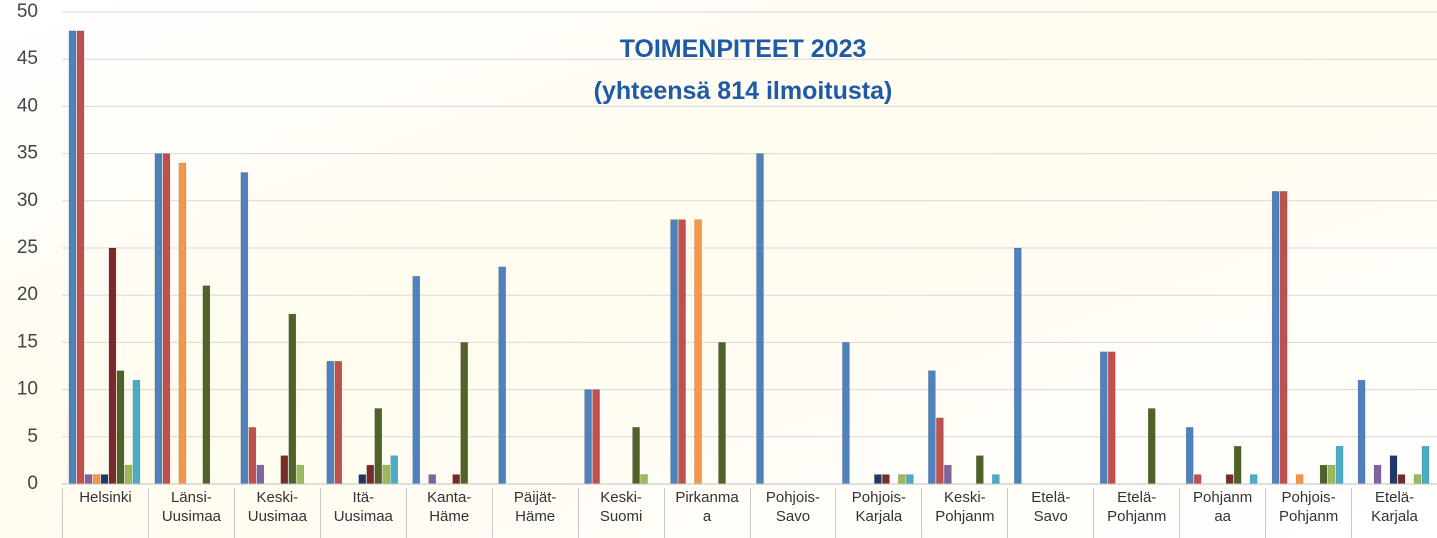 This screenshot has width=1437, height=538. Describe the element at coordinates (1394, 513) in the screenshot. I see `x-tick-label: Etelä- Karjala` at that location.